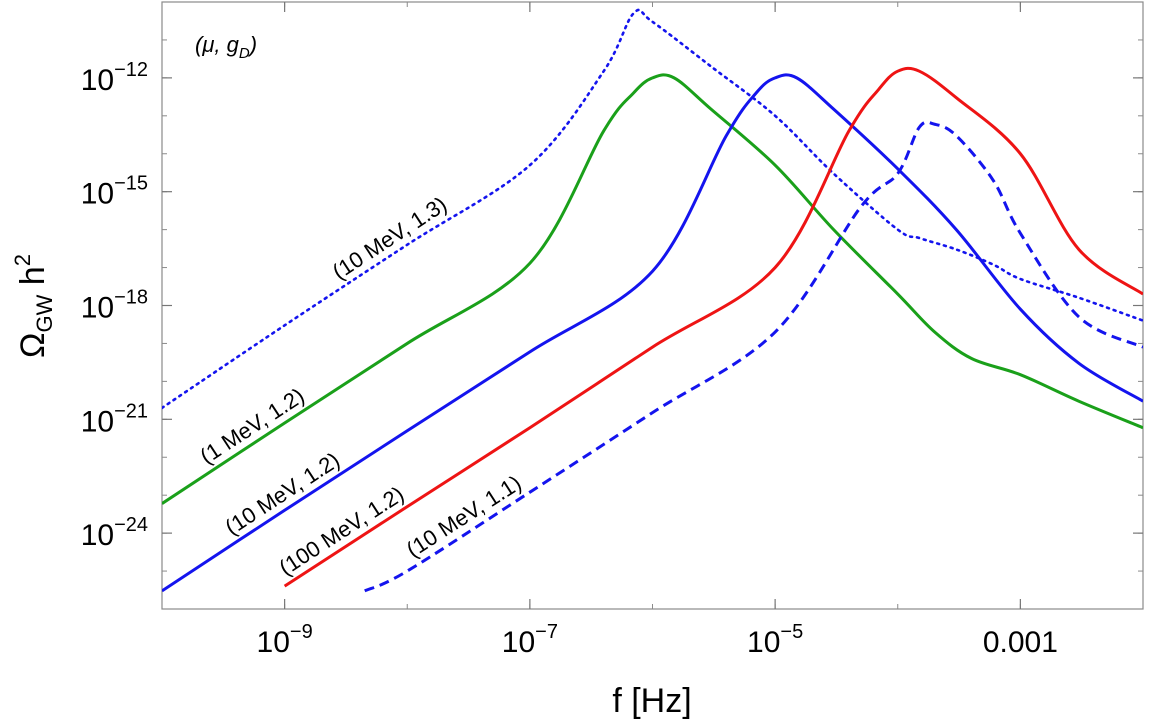 The width and height of the screenshot is (1152, 724). Describe the element at coordinates (33, 280) in the screenshot. I see `y-axis-title-tail: h` at that location.